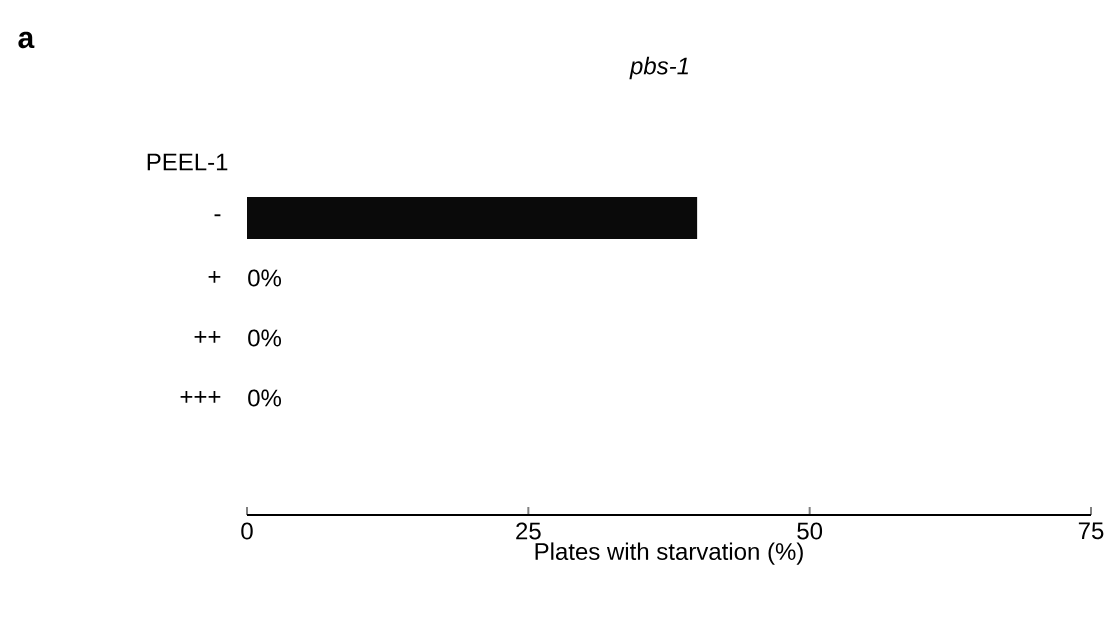  I want to click on y-tick-label: +, so click(214, 277).